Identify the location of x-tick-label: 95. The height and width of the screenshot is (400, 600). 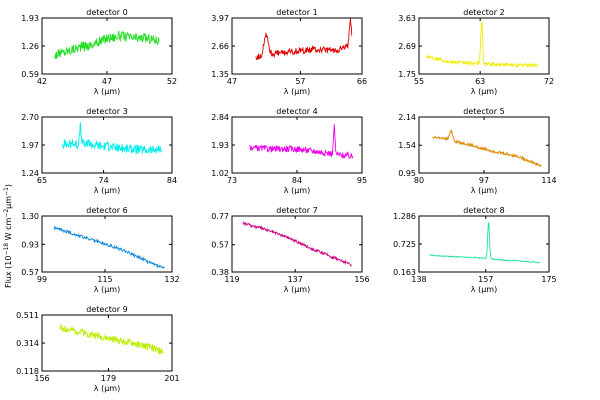
(362, 180).